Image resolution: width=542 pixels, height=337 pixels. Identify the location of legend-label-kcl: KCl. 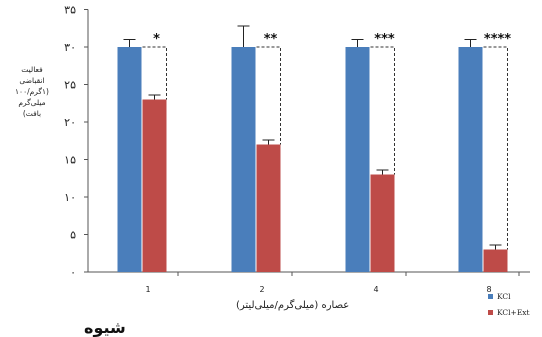
(504, 296).